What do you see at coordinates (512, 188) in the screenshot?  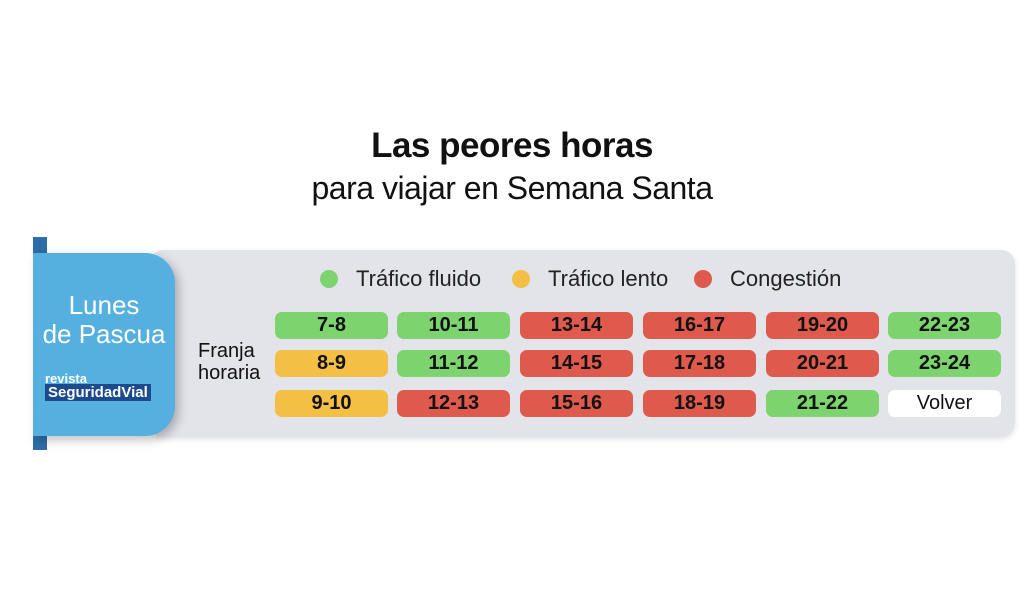 I see `subtitle: para viajar en Semana Santa` at bounding box center [512, 188].